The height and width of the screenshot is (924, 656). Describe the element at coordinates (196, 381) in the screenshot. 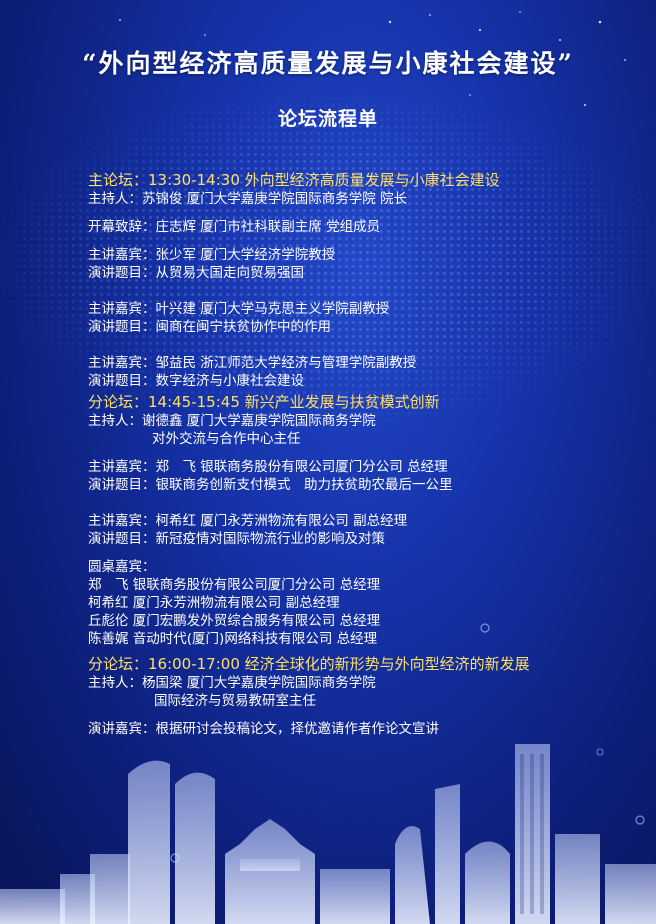

I see `speech-topic: 演讲题目：数字经济与小康社会建设` at that location.